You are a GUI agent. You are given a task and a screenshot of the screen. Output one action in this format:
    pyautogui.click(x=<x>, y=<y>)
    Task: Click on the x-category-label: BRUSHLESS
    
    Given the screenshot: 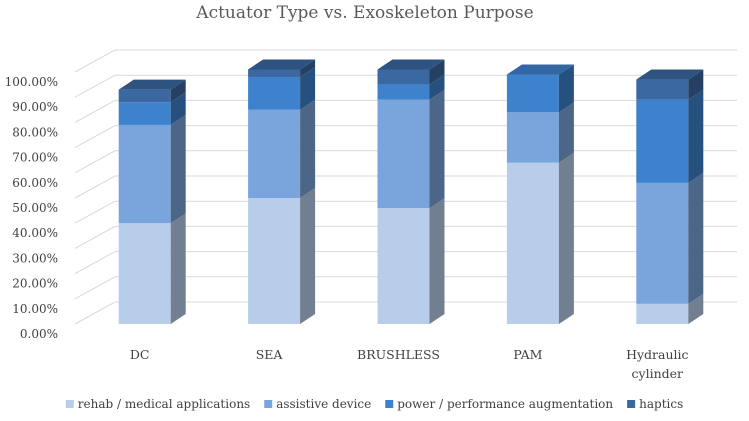 What is the action you would take?
    pyautogui.click(x=398, y=354)
    